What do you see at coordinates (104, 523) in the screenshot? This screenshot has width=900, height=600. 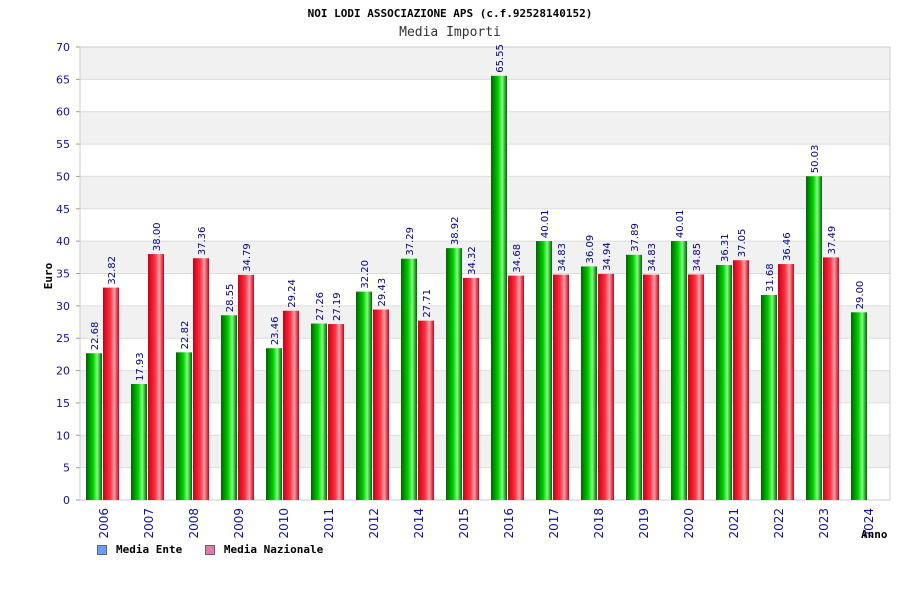 I see `x-tick-label: 2006` at bounding box center [104, 523].